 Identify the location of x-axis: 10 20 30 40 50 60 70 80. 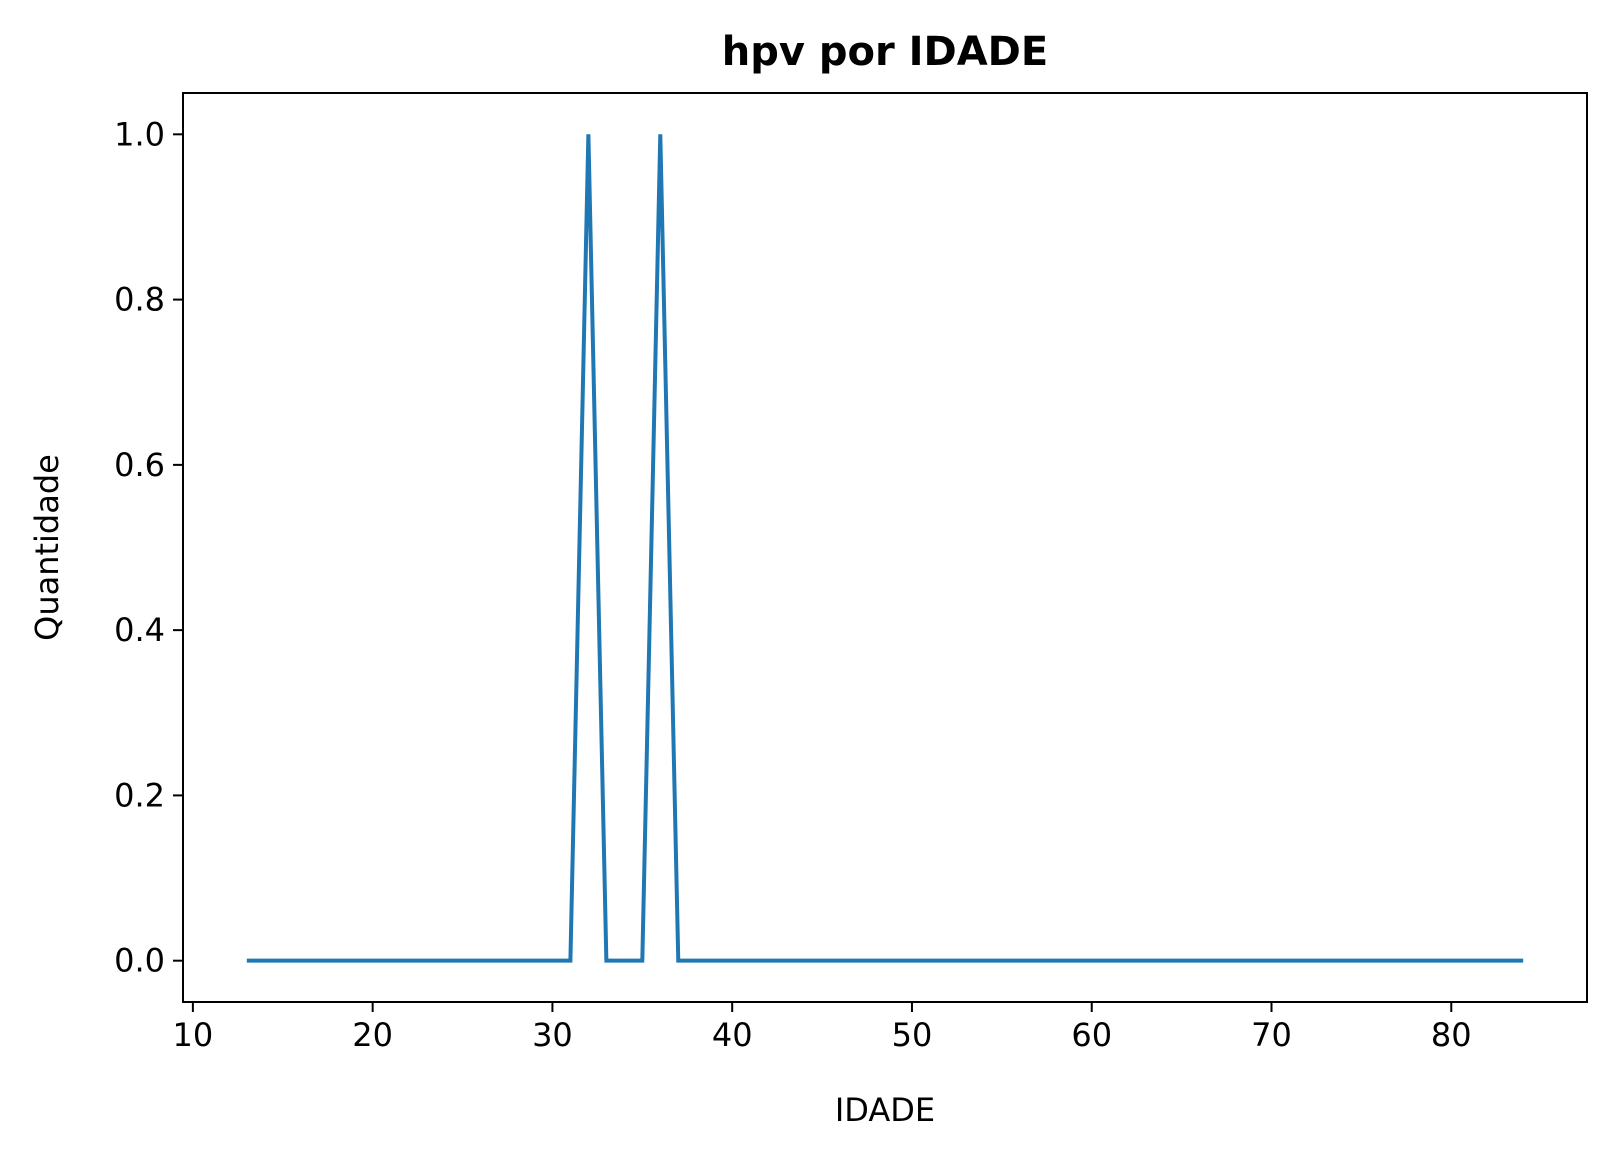
(822, 1028).